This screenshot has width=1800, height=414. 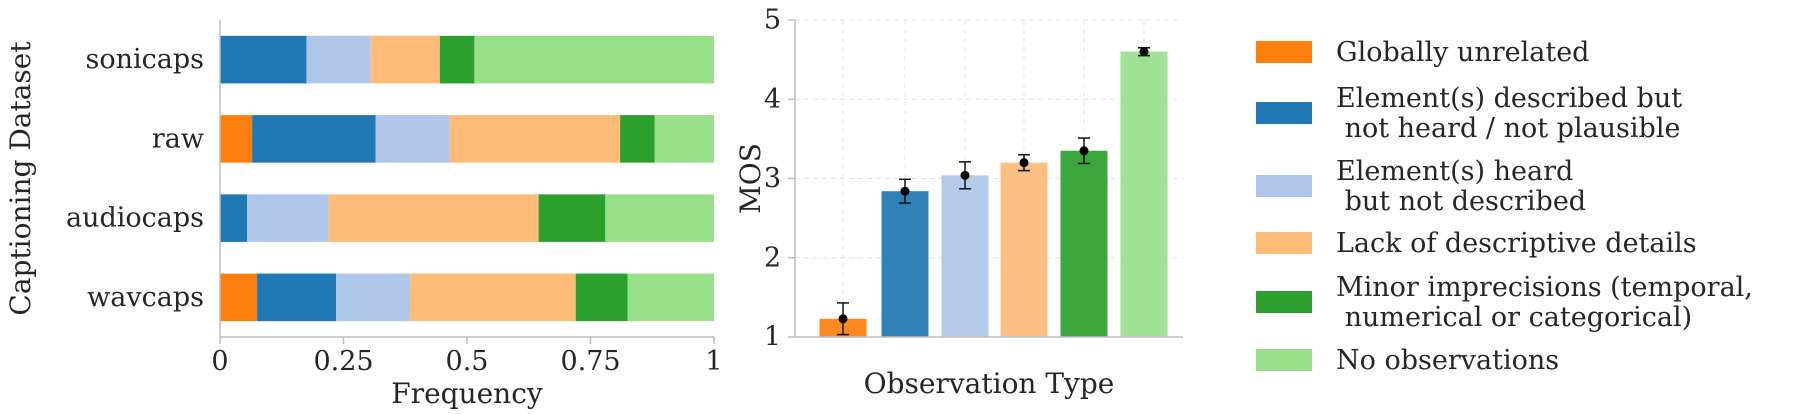 I want to click on bar-no-observations, so click(x=1144, y=194).